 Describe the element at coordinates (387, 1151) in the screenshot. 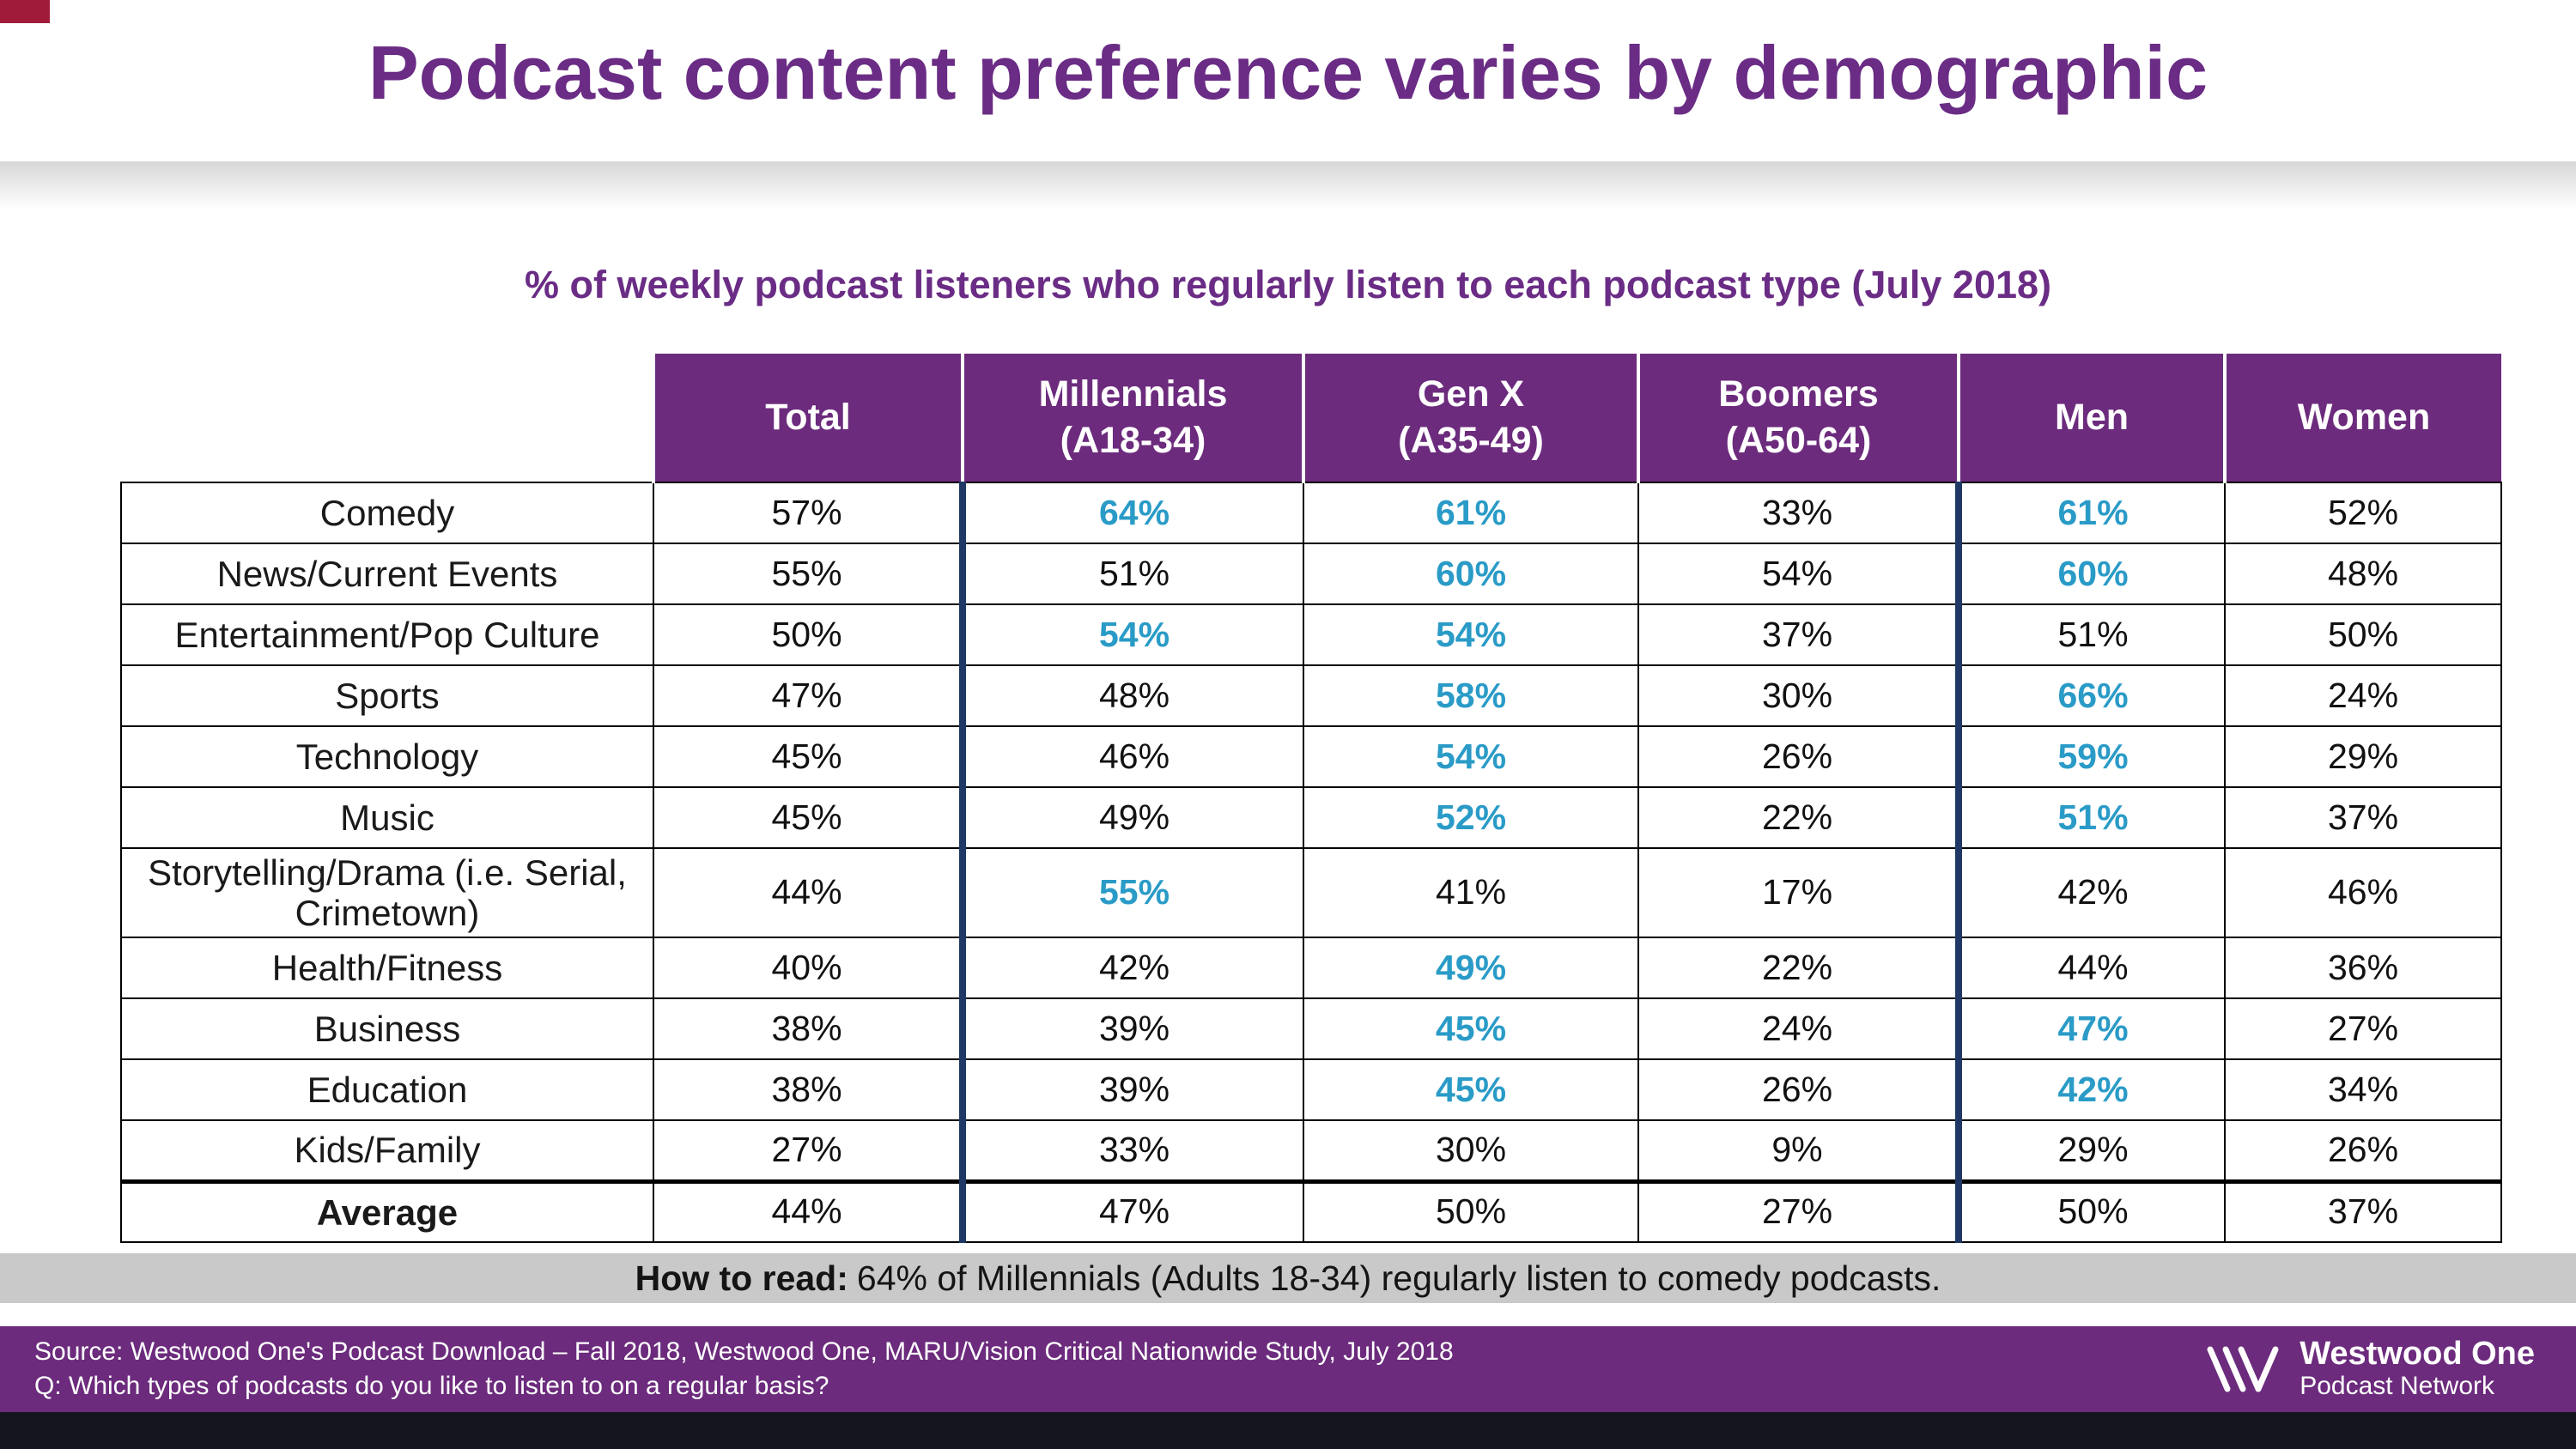

I see `row-label: Kids/Family` at that location.